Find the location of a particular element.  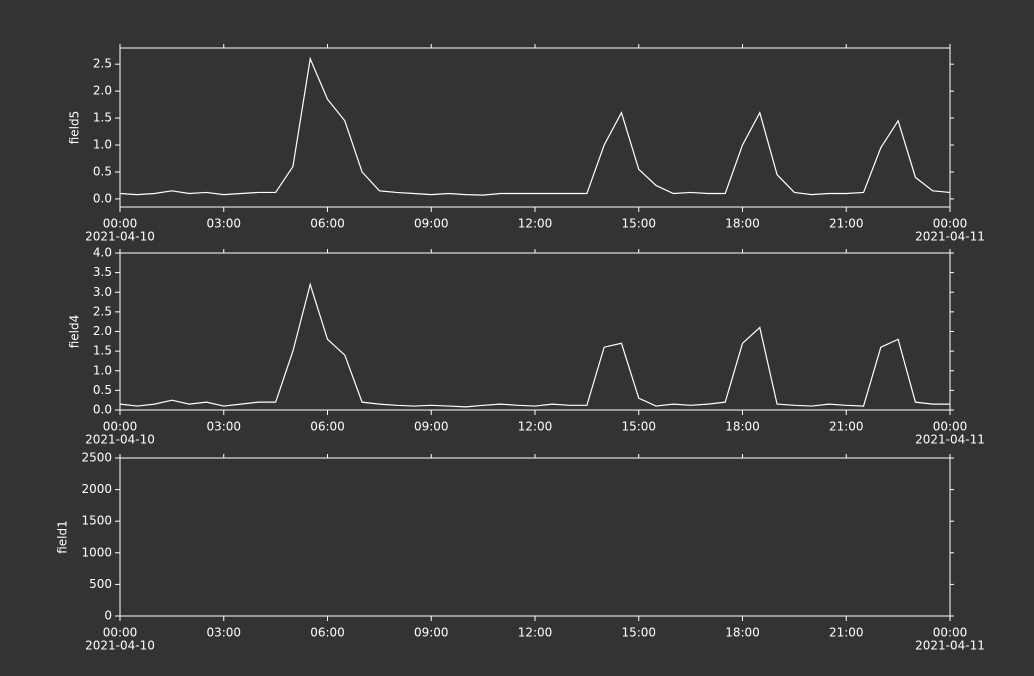

y-tick-label: 1000 is located at coordinates (96, 552).